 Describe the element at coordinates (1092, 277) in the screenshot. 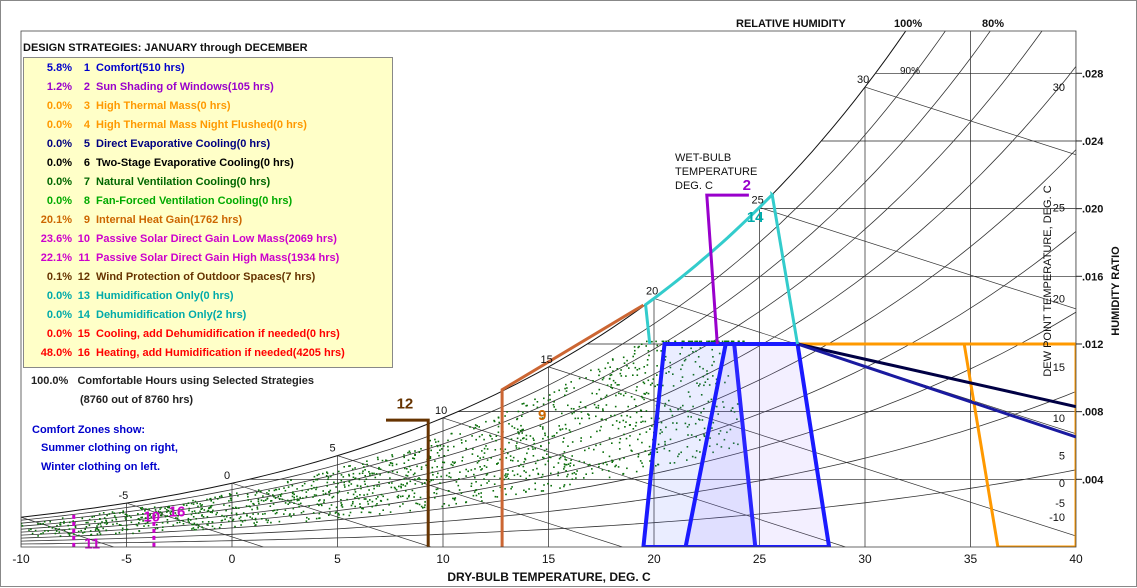

I see `y-tick-label: .016` at that location.